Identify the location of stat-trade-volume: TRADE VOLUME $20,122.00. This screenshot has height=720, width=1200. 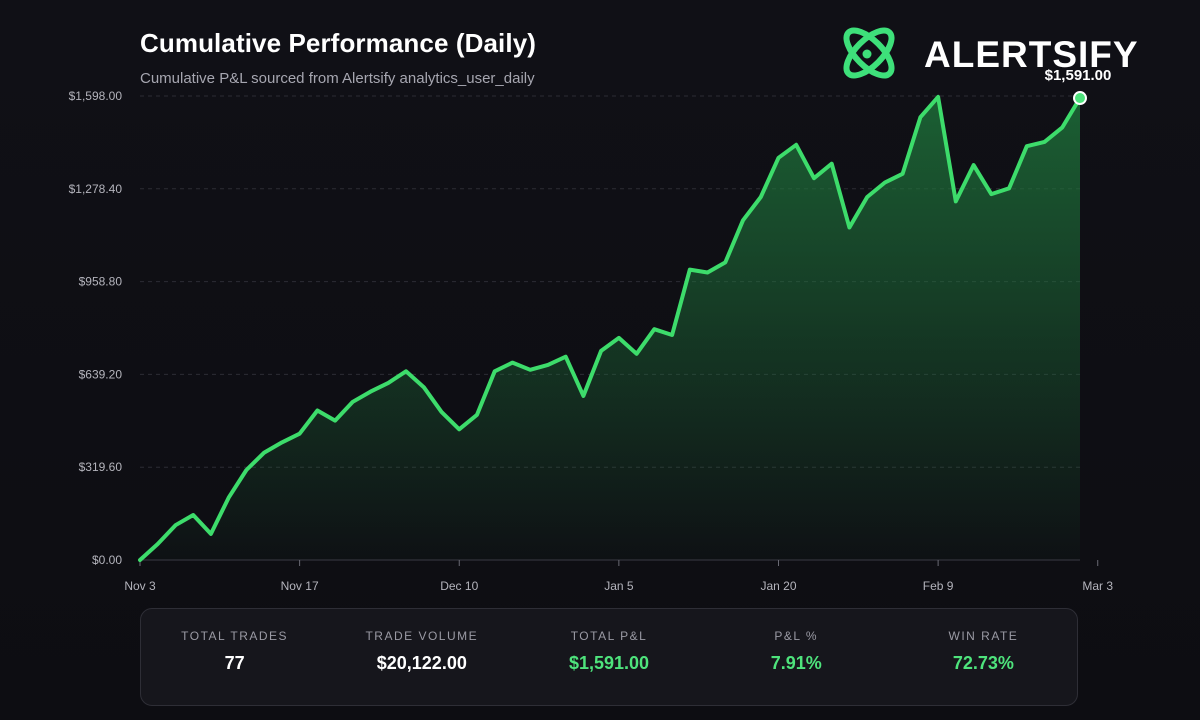
(421, 657).